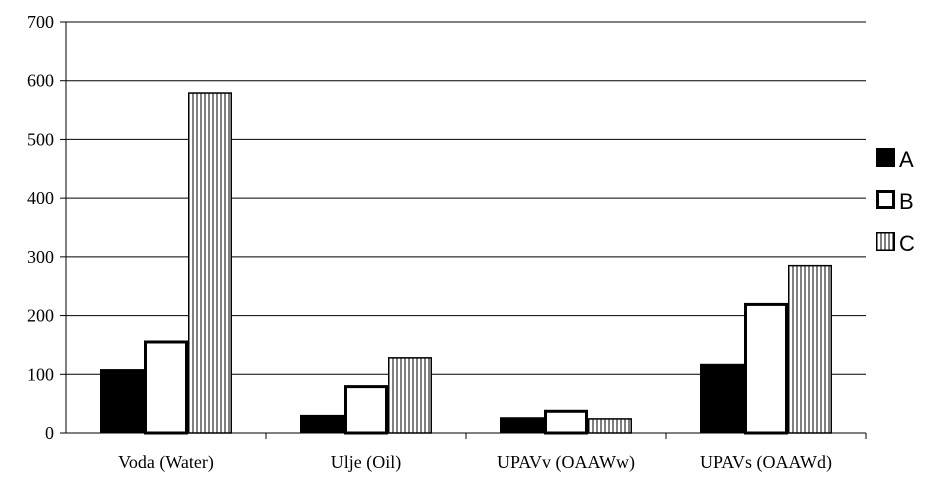 The height and width of the screenshot is (479, 952). What do you see at coordinates (40, 227) in the screenshot?
I see `y-tick-labels: 0 100 200 300 400 500 600 700` at bounding box center [40, 227].